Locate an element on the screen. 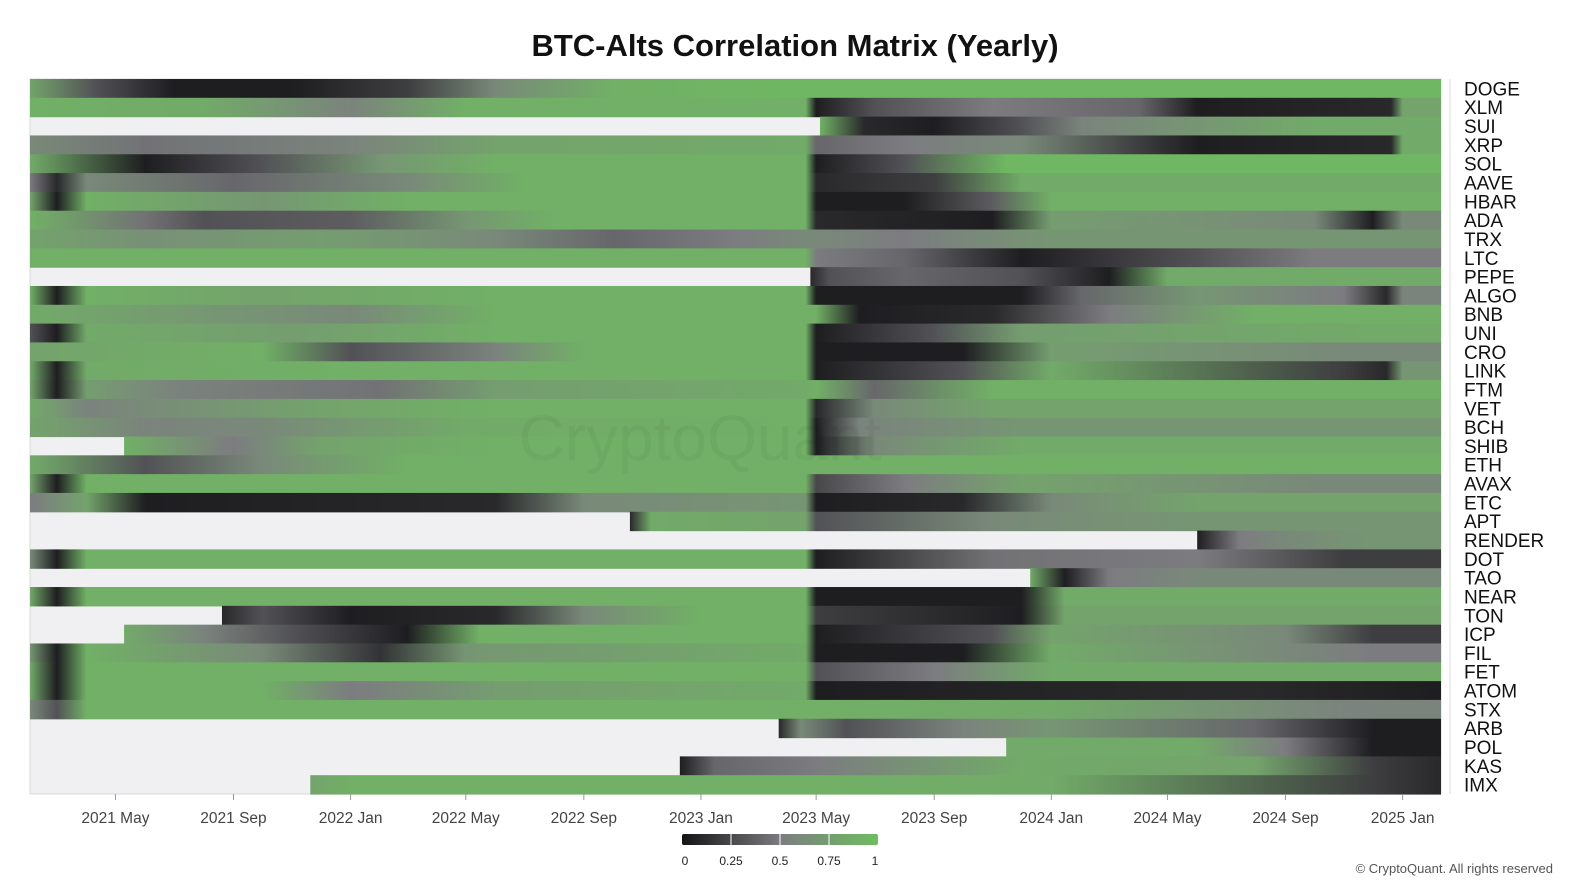 The height and width of the screenshot is (894, 1590). x-tick-label: 2024 Jan is located at coordinates (1051, 818).